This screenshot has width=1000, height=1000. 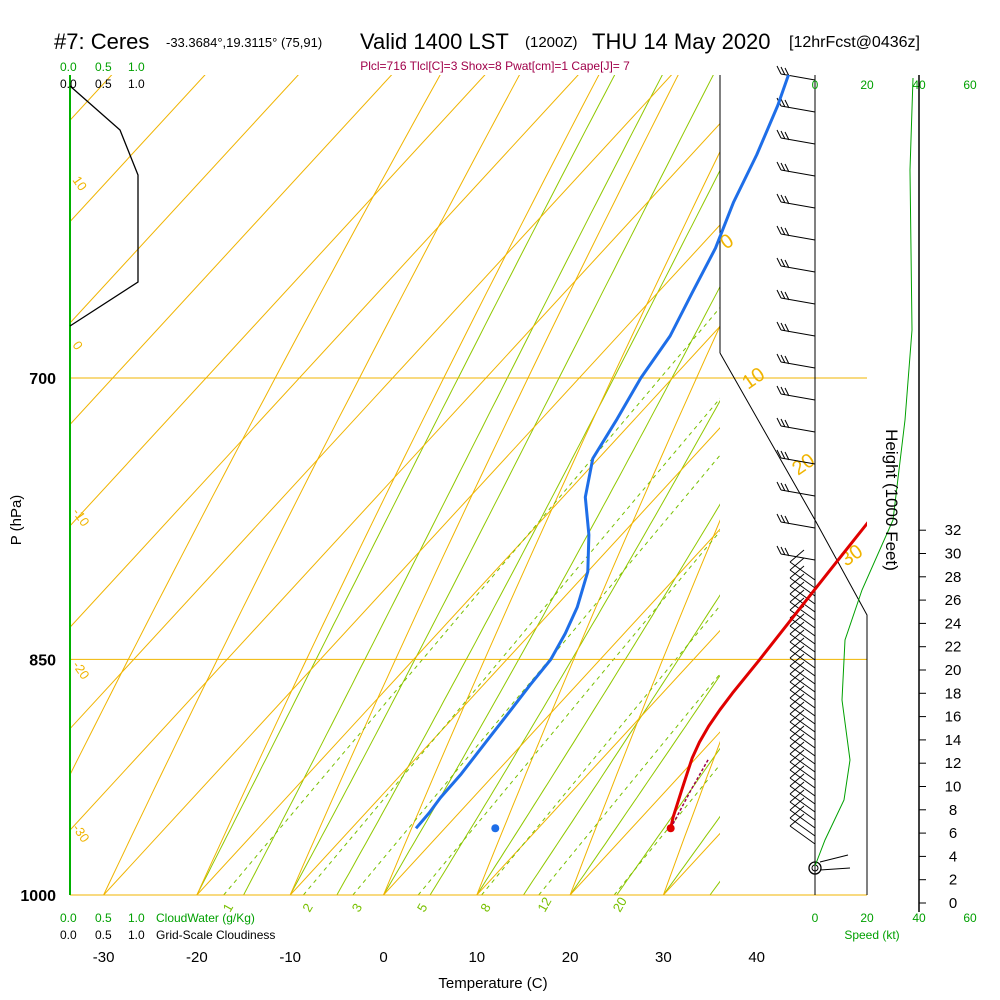 I want to click on temperature-tick-label: 20, so click(x=570, y=957).